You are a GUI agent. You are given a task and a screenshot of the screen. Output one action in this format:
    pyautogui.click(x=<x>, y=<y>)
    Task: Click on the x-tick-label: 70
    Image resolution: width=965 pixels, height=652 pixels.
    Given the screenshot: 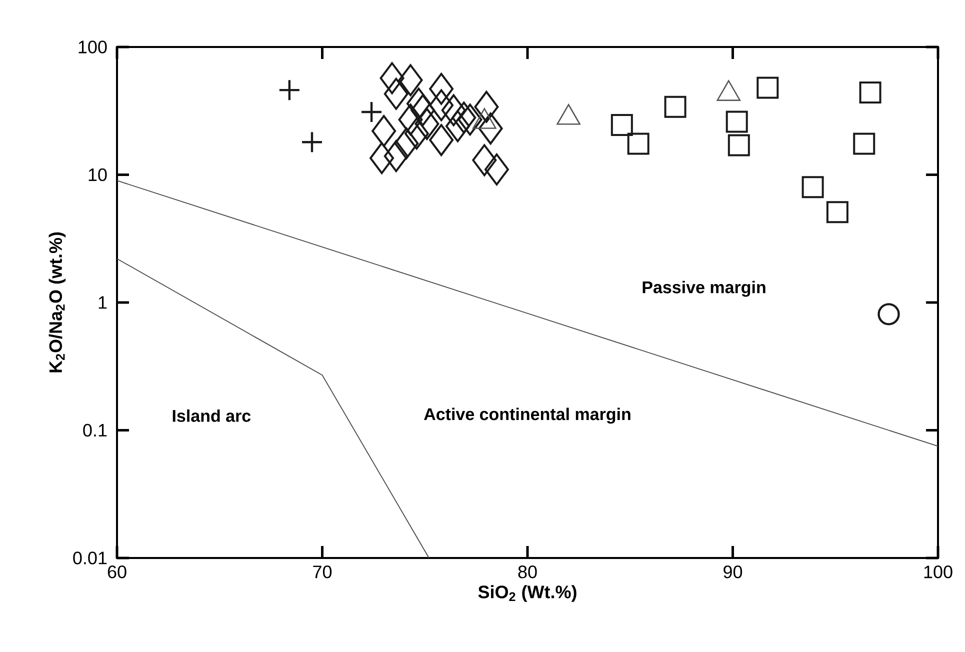 What is the action you would take?
    pyautogui.click(x=322, y=572)
    